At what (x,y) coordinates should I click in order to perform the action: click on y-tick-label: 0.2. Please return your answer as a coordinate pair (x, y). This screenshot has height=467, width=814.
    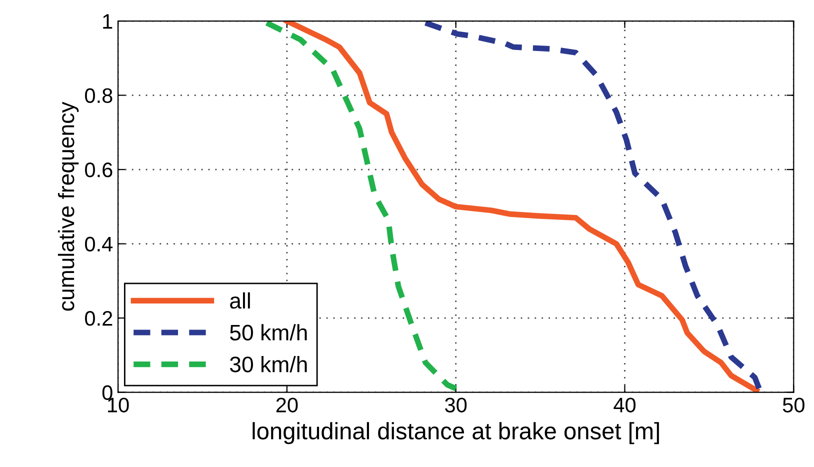
    Looking at the image, I should click on (98, 318).